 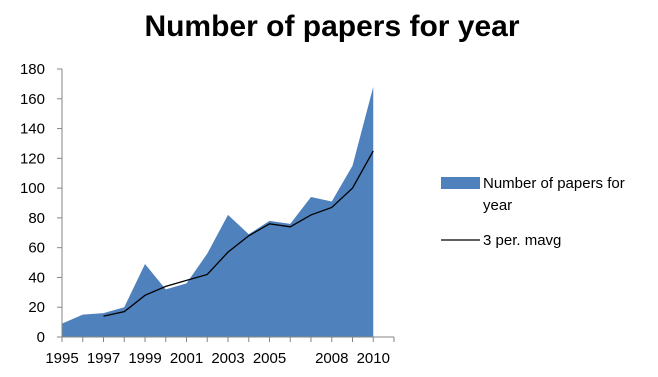 I want to click on legend-label-papers: Number of papers for year, so click(x=554, y=194).